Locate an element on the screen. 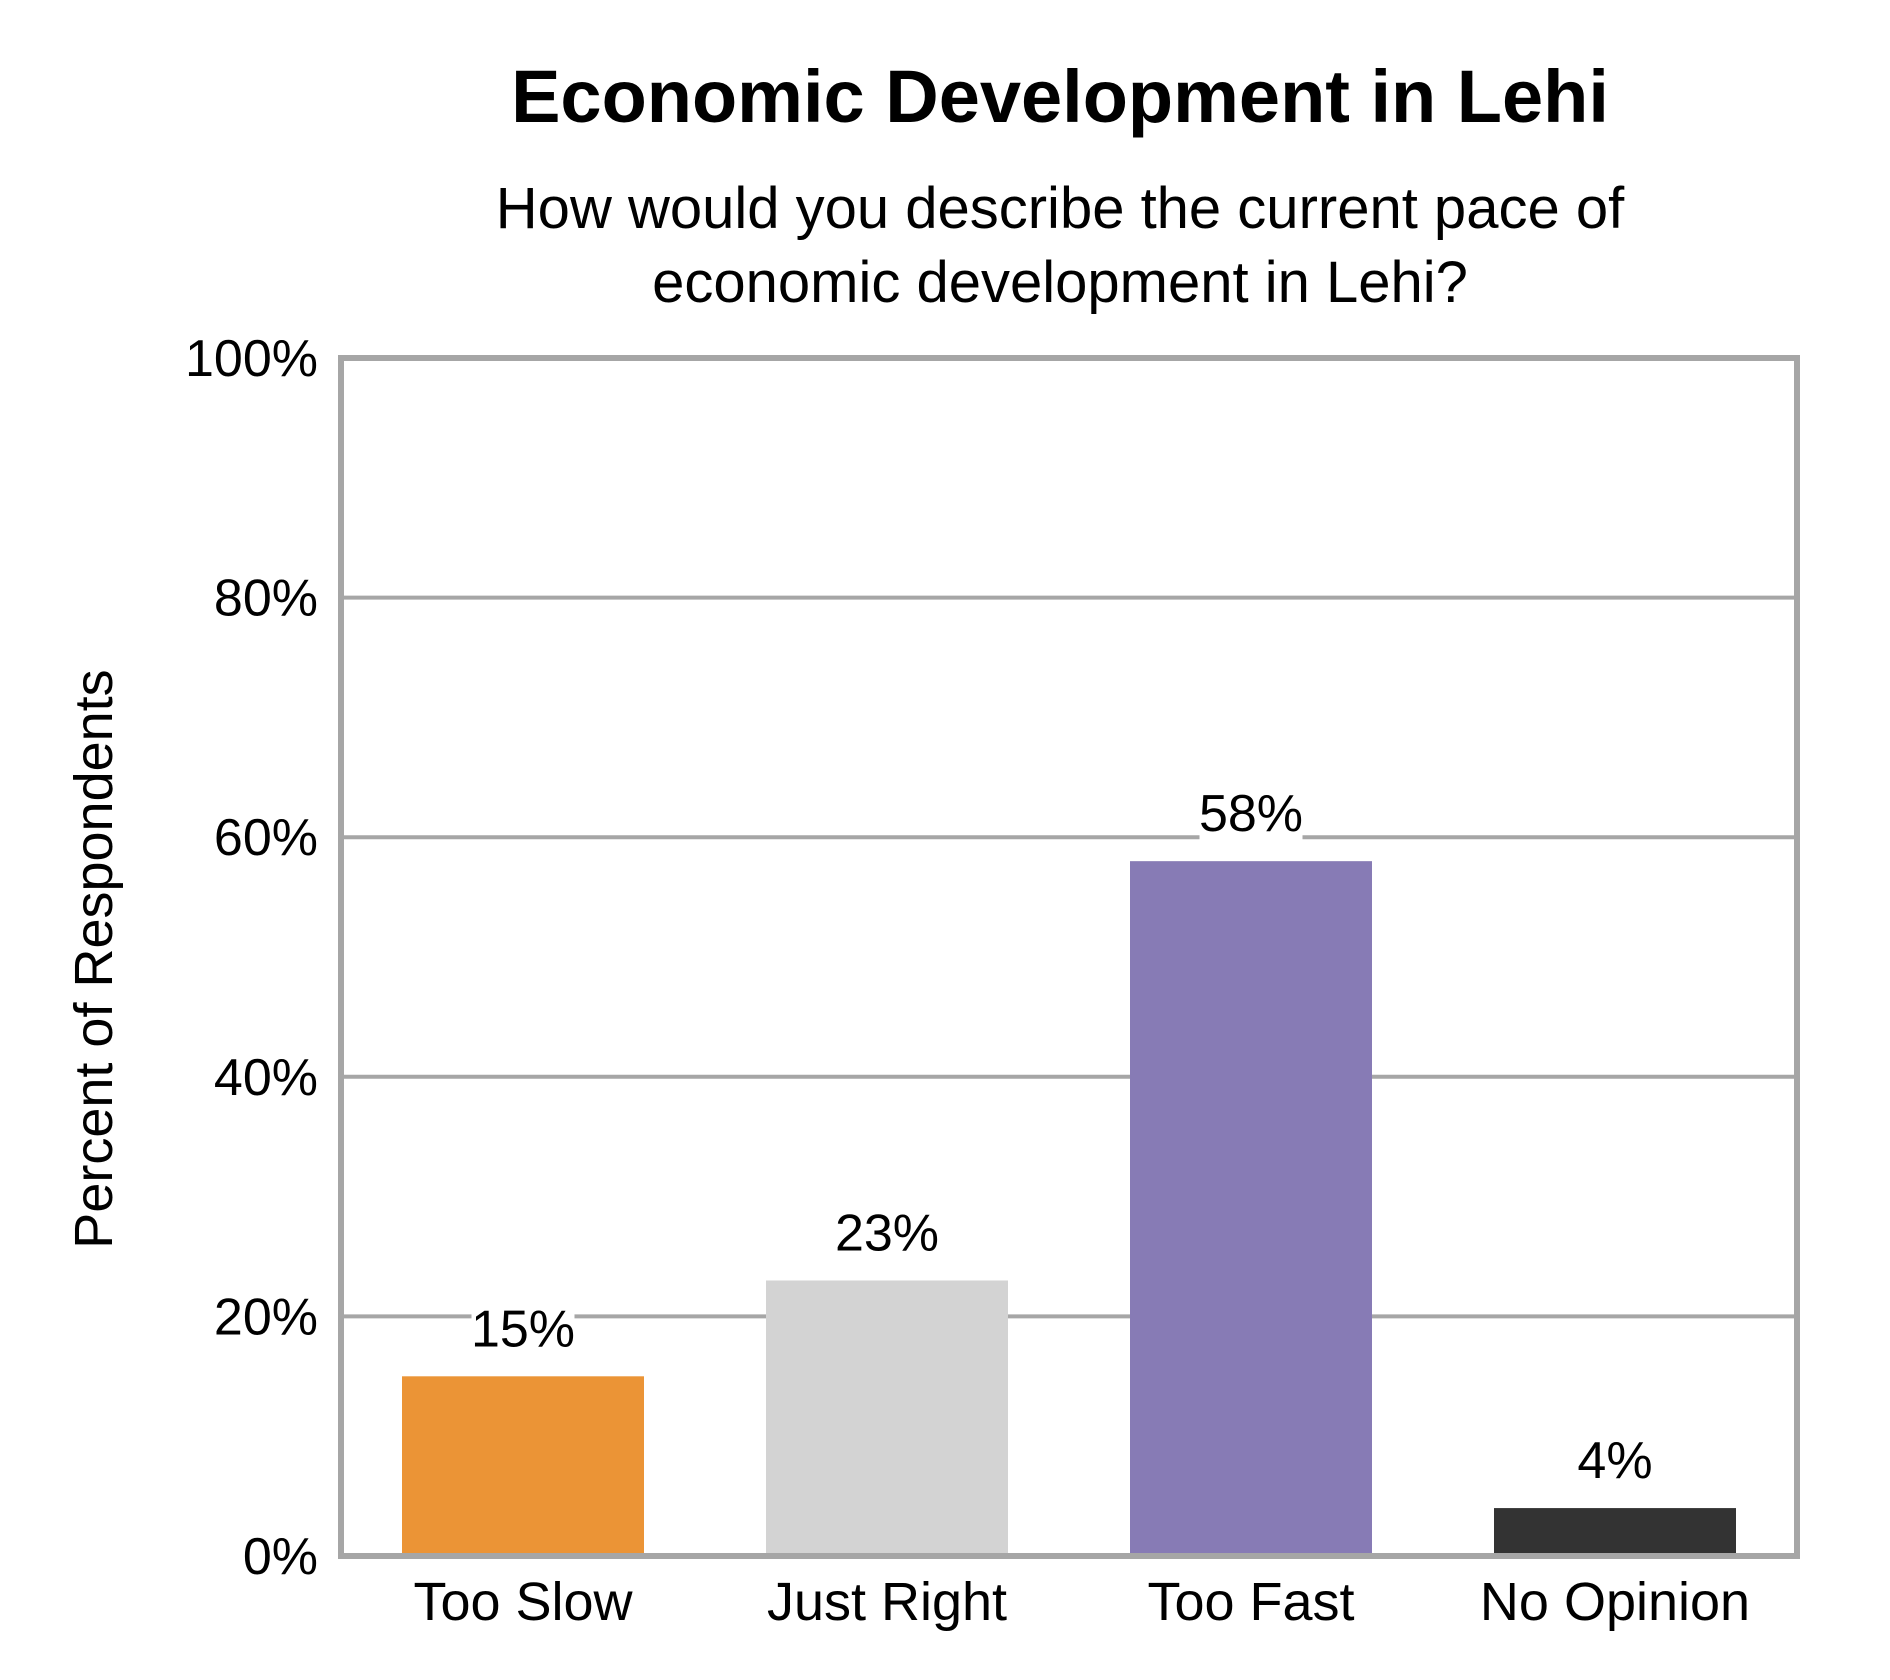  chart-title: Economic Development in Lehi is located at coordinates (1060, 96).